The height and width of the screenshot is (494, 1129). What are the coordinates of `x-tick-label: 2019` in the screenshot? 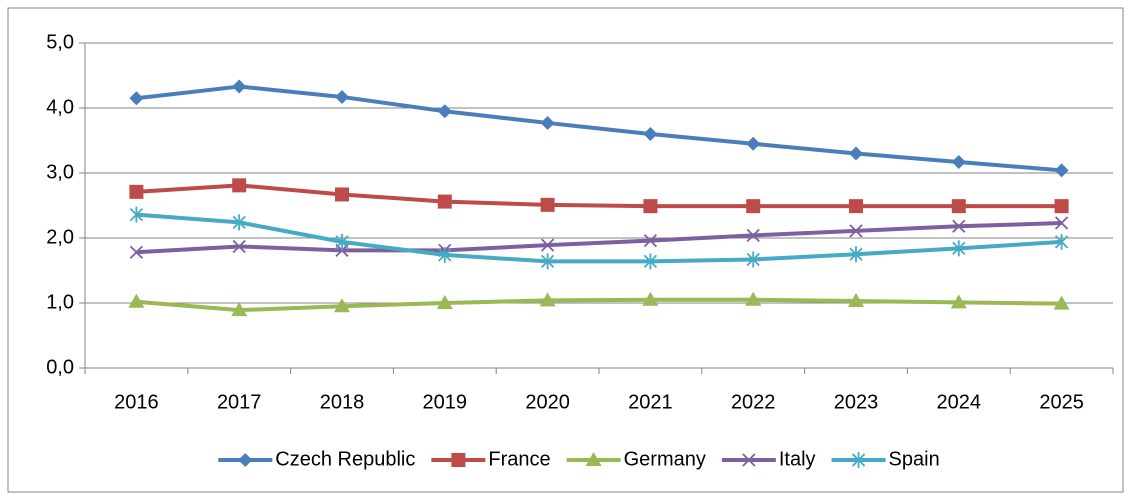 It's located at (445, 402).